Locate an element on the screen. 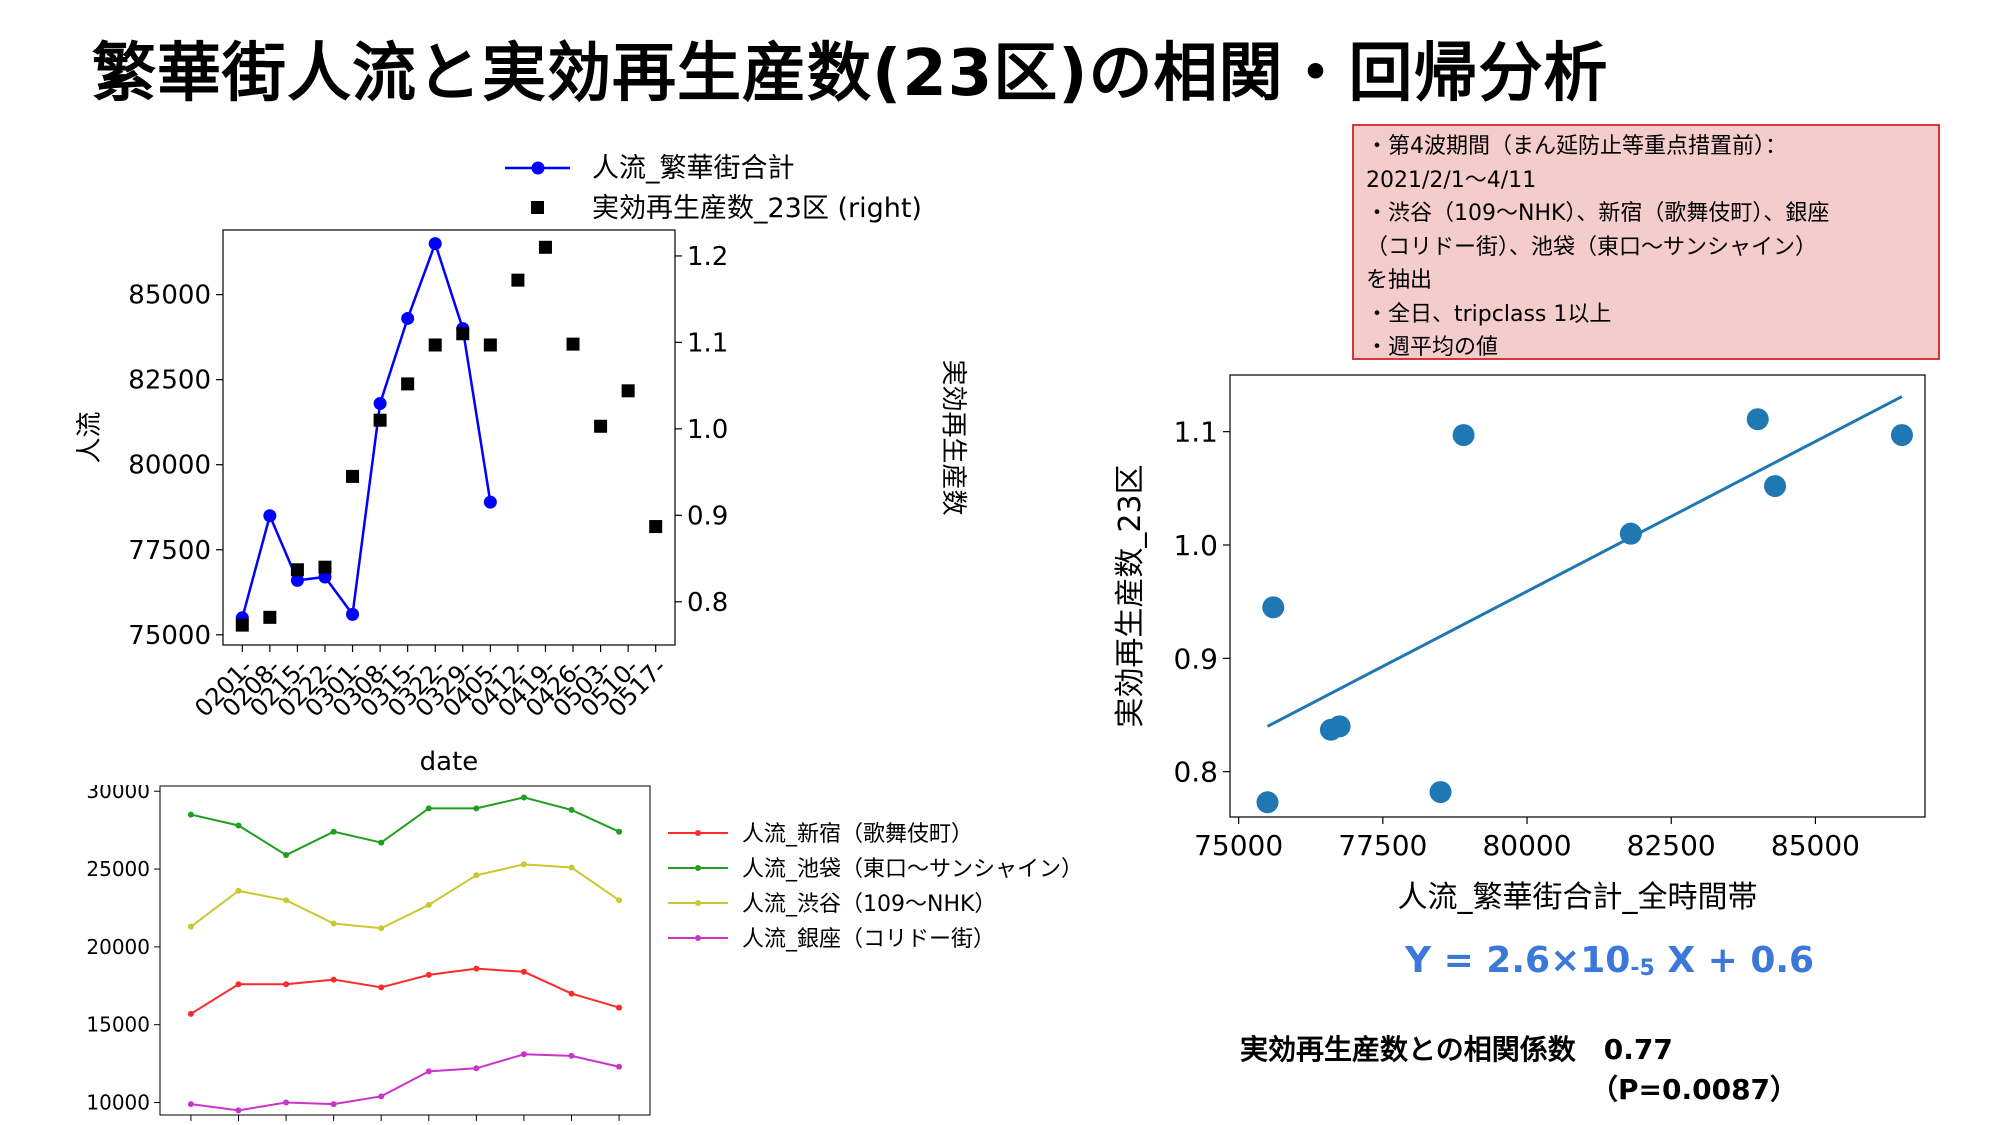 The width and height of the screenshot is (2000, 1125). y-axis-label: 実効再生産数_23区 is located at coordinates (1130, 595).